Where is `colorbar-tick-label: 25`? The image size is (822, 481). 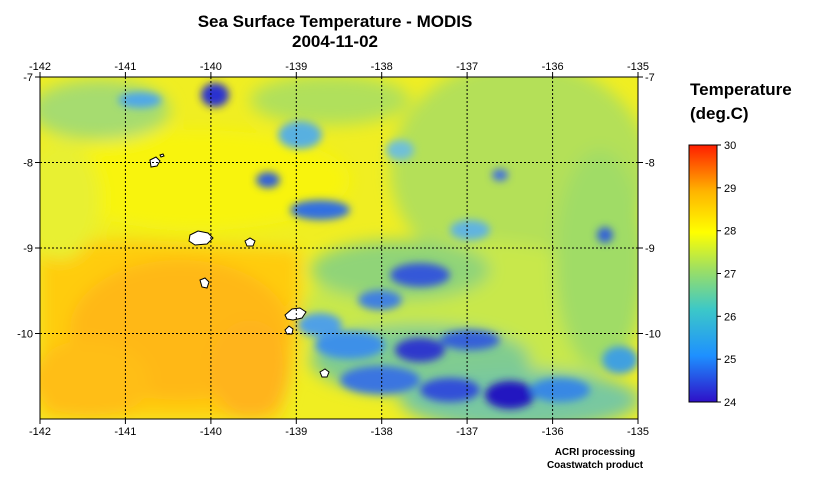 colorbar-tick-label: 25 is located at coordinates (730, 360).